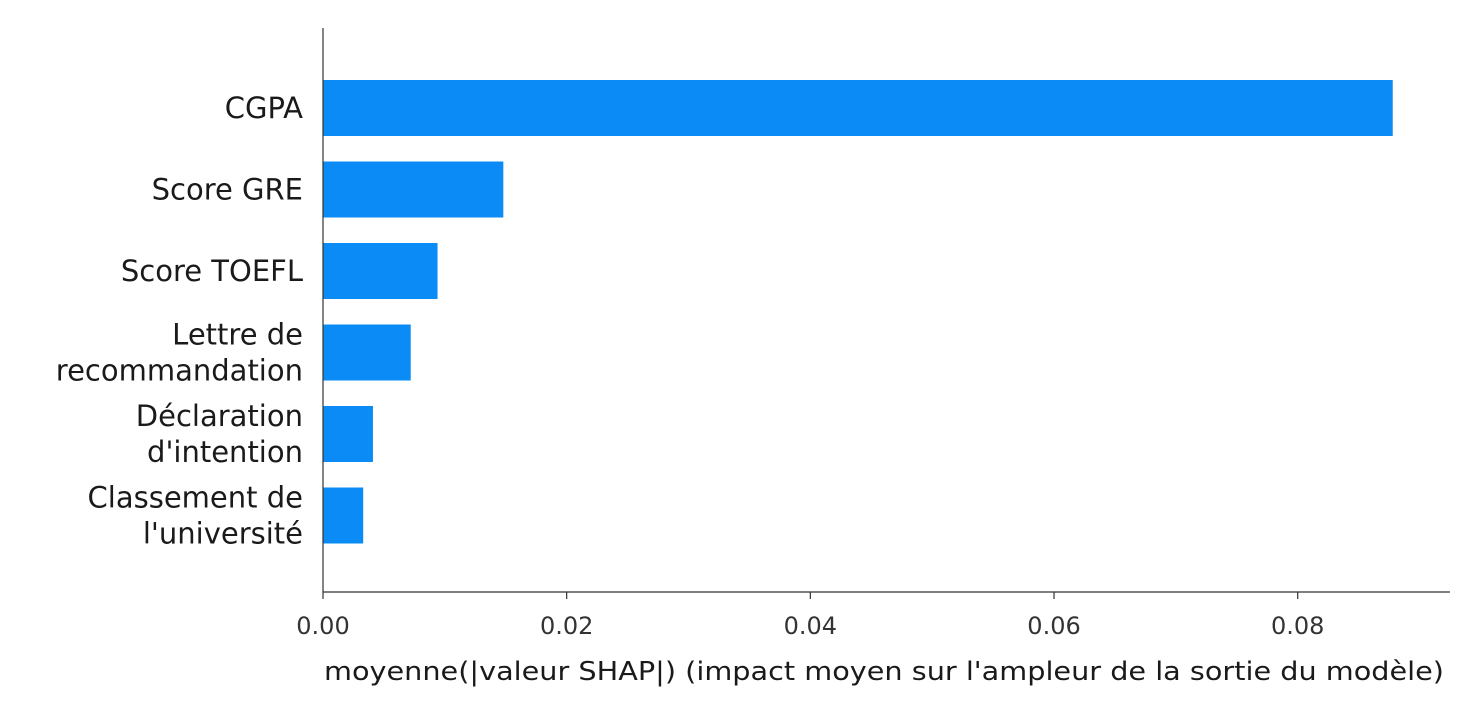 The image size is (1477, 725). I want to click on category-label-line: Déclaration, so click(219, 416).